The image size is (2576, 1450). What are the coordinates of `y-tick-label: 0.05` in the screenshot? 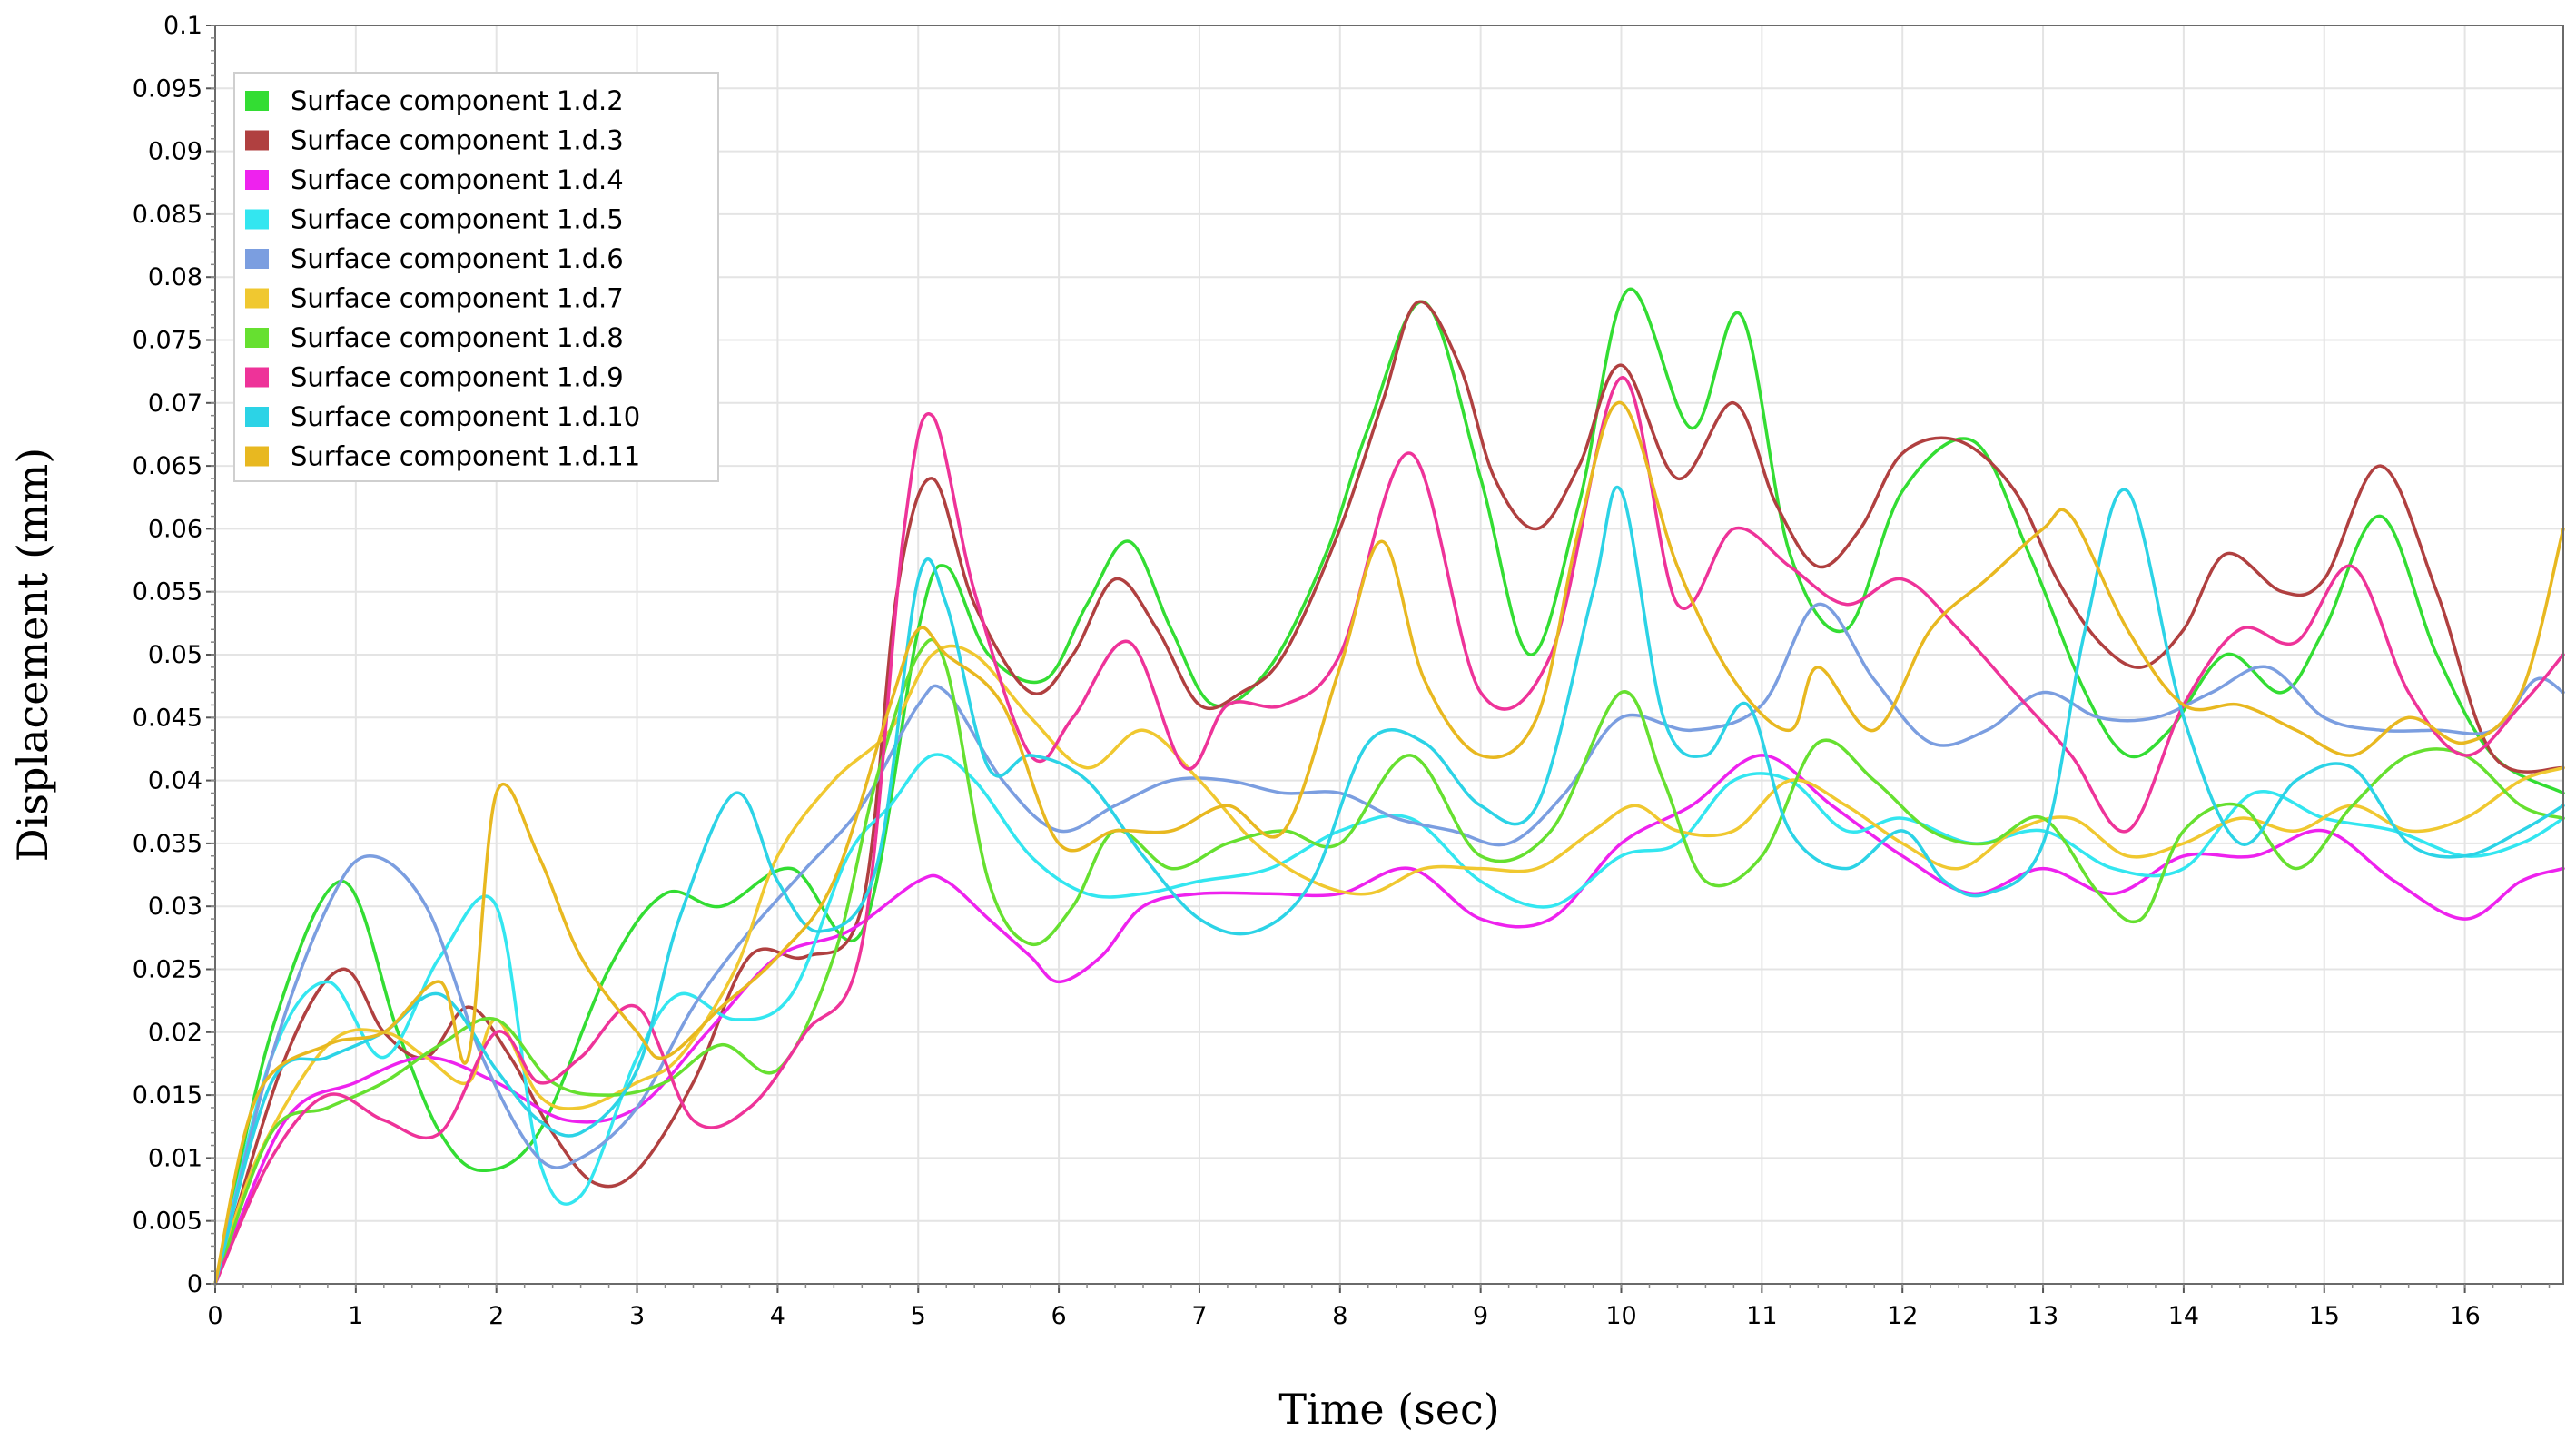 It's located at (175, 655).